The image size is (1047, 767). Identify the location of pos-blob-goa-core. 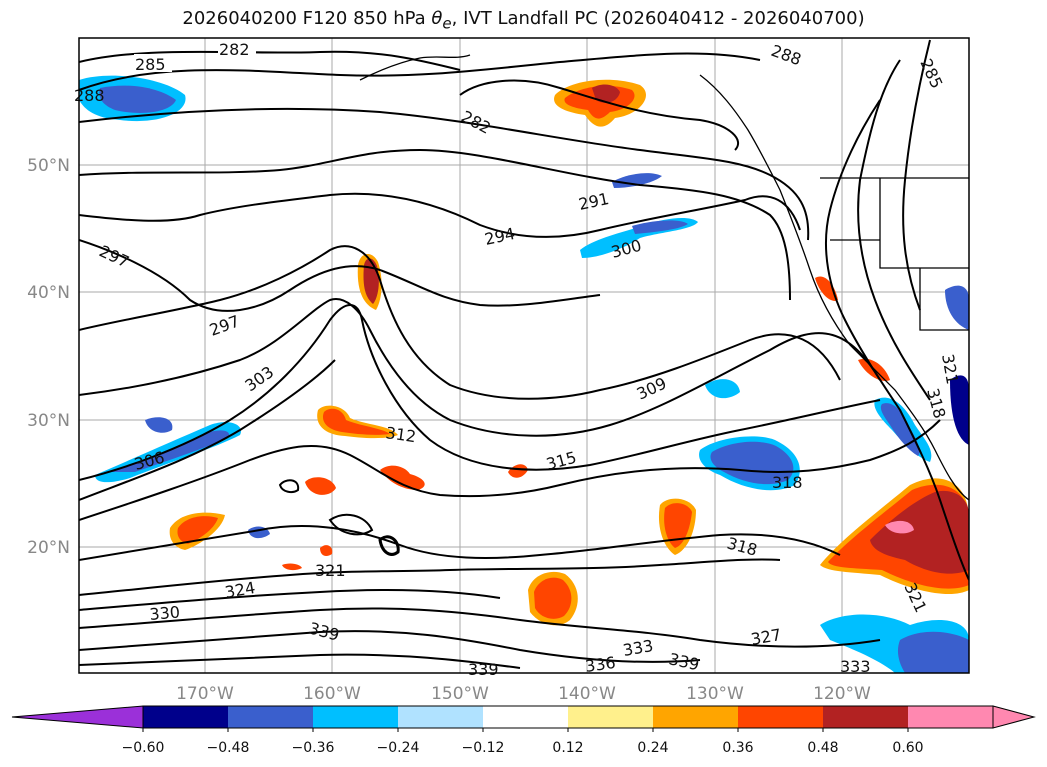
(606, 93).